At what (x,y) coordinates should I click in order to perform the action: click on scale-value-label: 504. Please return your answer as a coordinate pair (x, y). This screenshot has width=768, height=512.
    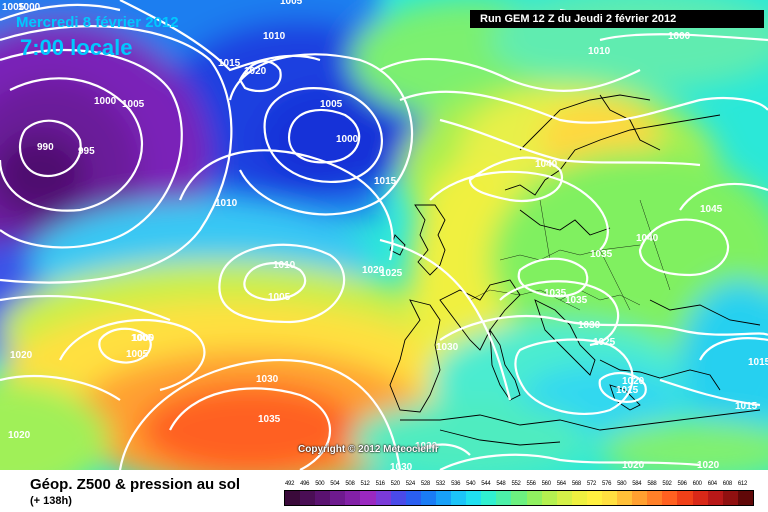
    Looking at the image, I should click on (335, 484).